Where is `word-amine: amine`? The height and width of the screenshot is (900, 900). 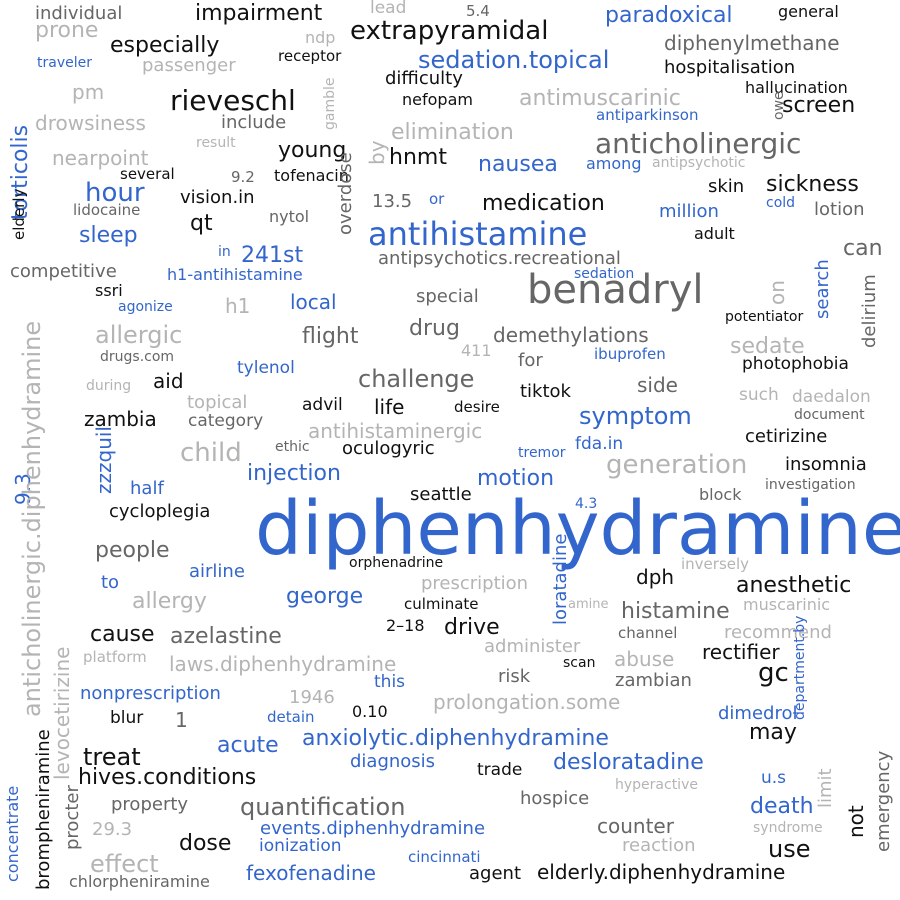 word-amine: amine is located at coordinates (588, 604).